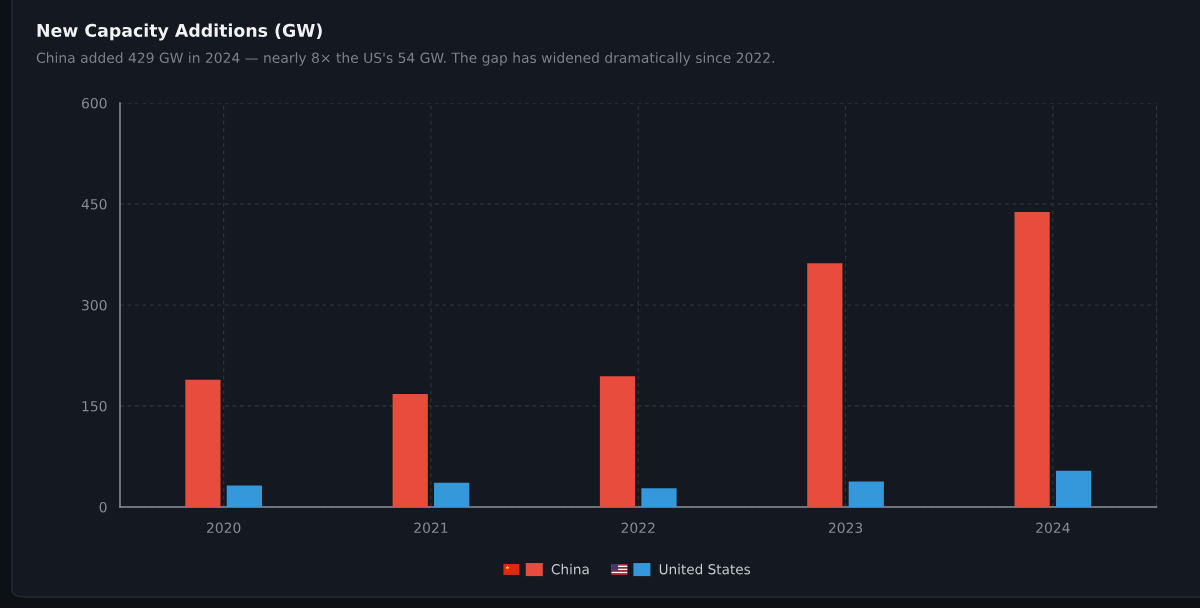 Image resolution: width=1200 pixels, height=608 pixels. What do you see at coordinates (431, 528) in the screenshot?
I see `x-tick-label: 2021` at bounding box center [431, 528].